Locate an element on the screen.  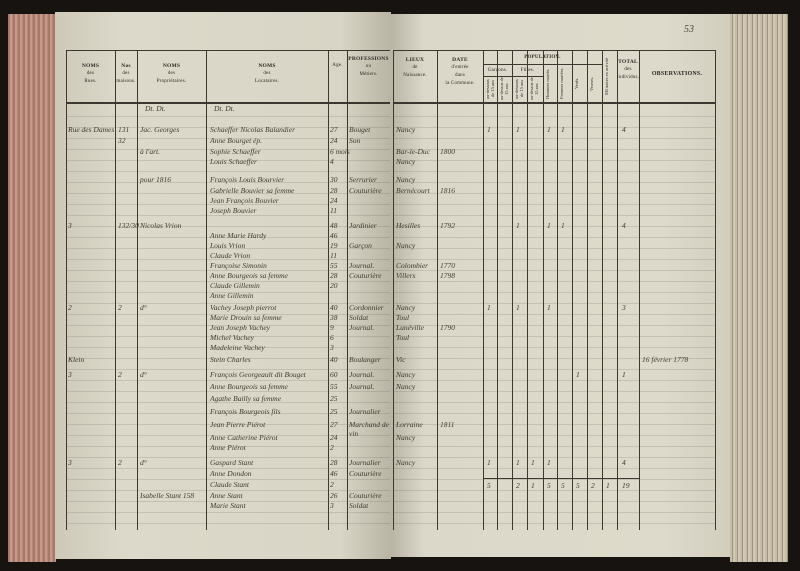
row-profession: Bouget is located at coordinates (360, 129).